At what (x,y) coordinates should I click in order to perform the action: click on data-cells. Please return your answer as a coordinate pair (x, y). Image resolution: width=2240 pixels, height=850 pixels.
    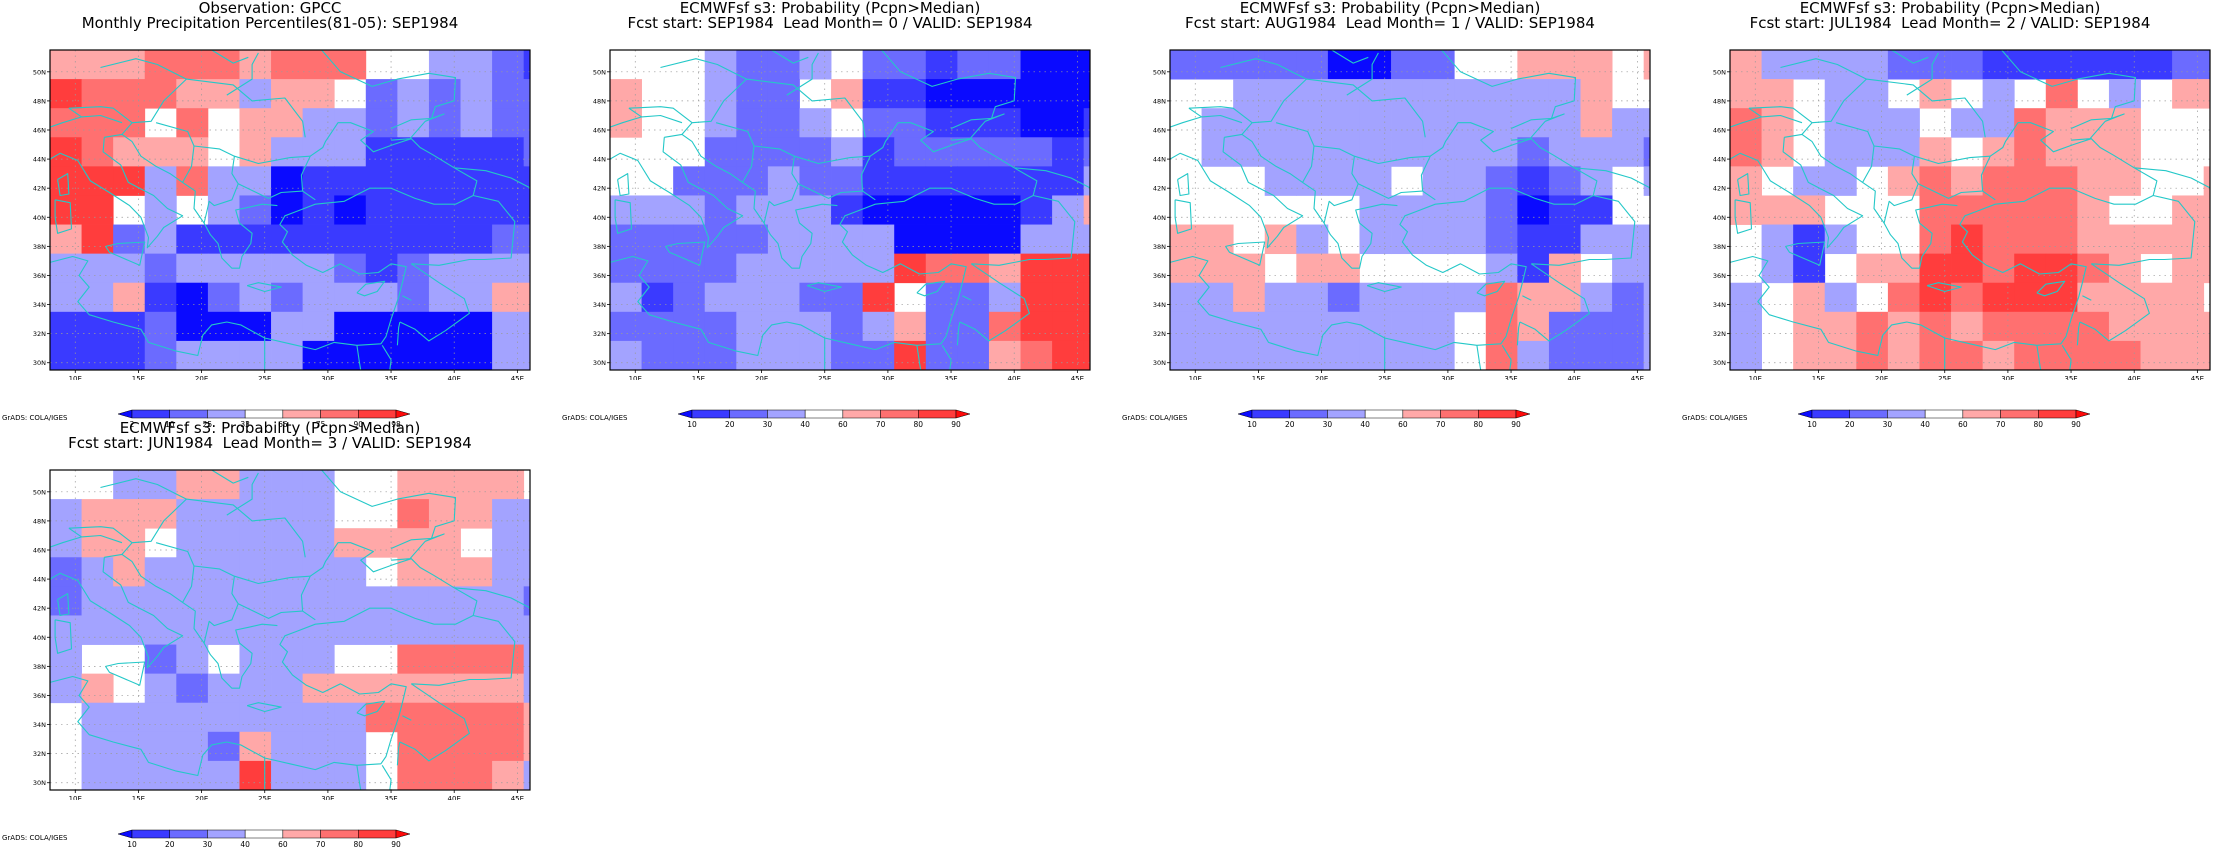
    Looking at the image, I should click on (290, 210).